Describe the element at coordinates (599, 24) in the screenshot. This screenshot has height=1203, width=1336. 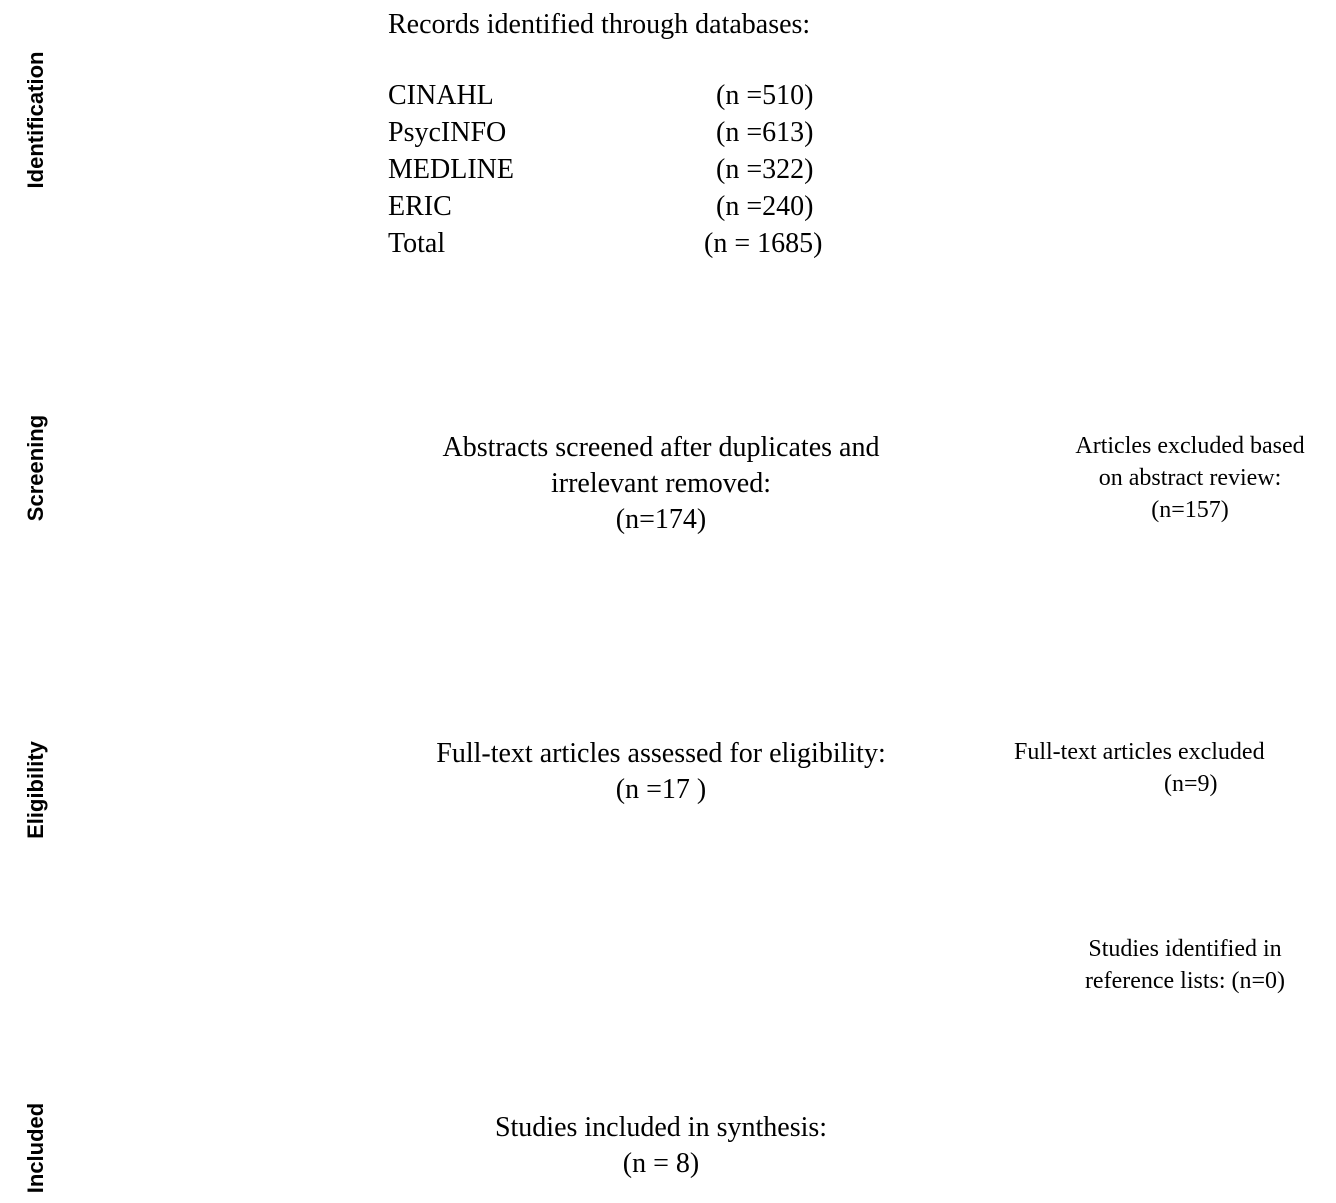
I see `identification-heading: Records identified through databases:` at that location.